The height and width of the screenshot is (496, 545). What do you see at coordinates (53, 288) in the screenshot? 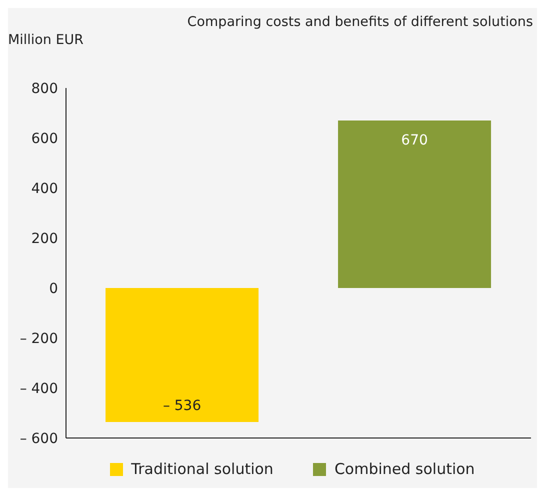
I see `y-tick-label: 0` at bounding box center [53, 288].